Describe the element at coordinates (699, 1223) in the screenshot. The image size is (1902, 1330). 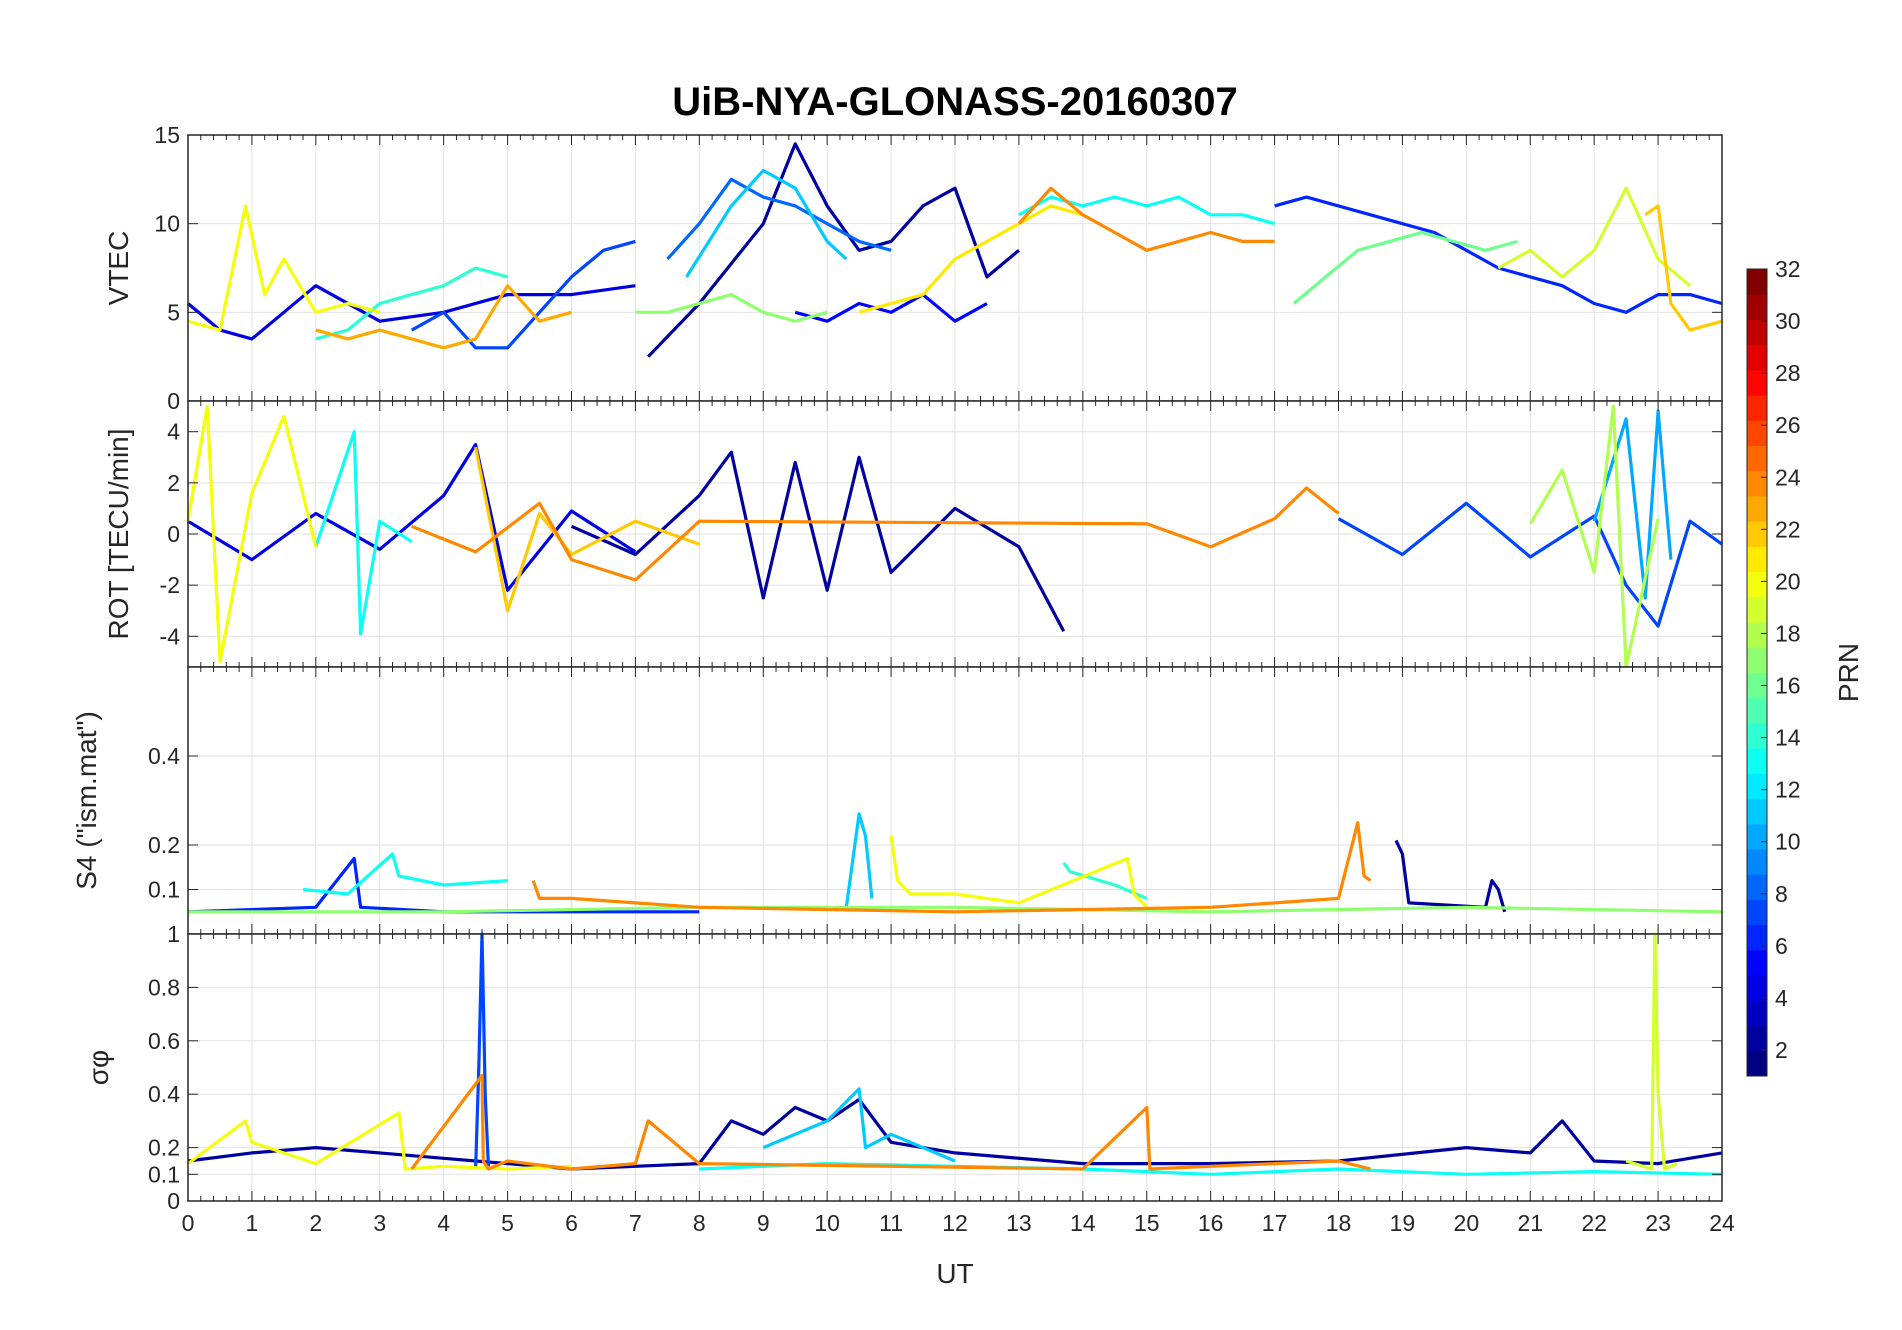
I see `x-tick-label: 8` at that location.